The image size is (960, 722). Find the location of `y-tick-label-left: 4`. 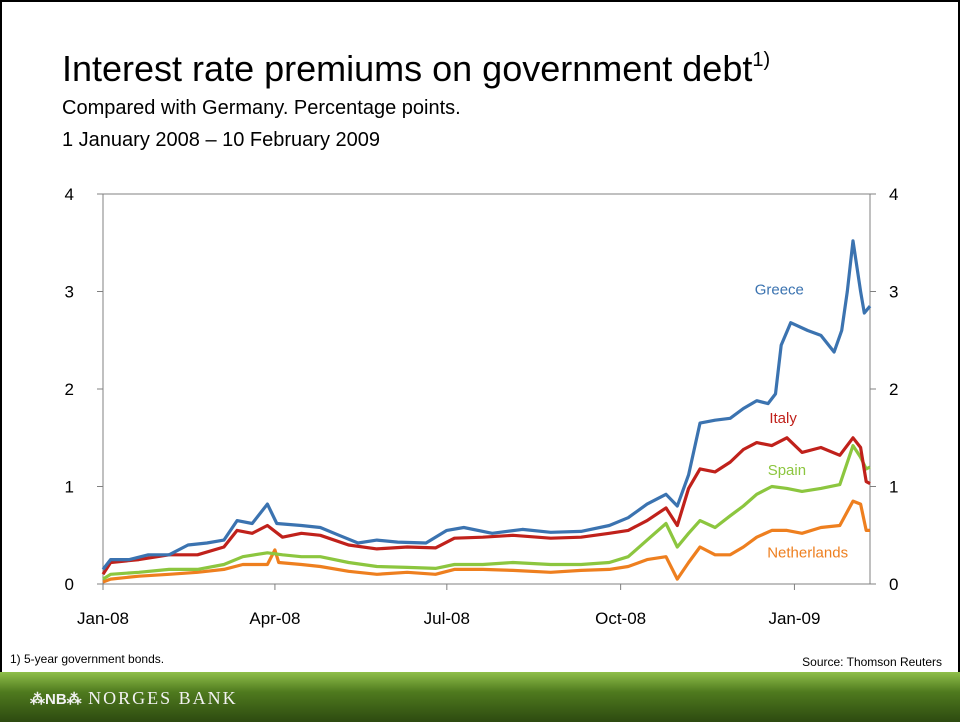

y-tick-label-left: 4 is located at coordinates (69, 194).